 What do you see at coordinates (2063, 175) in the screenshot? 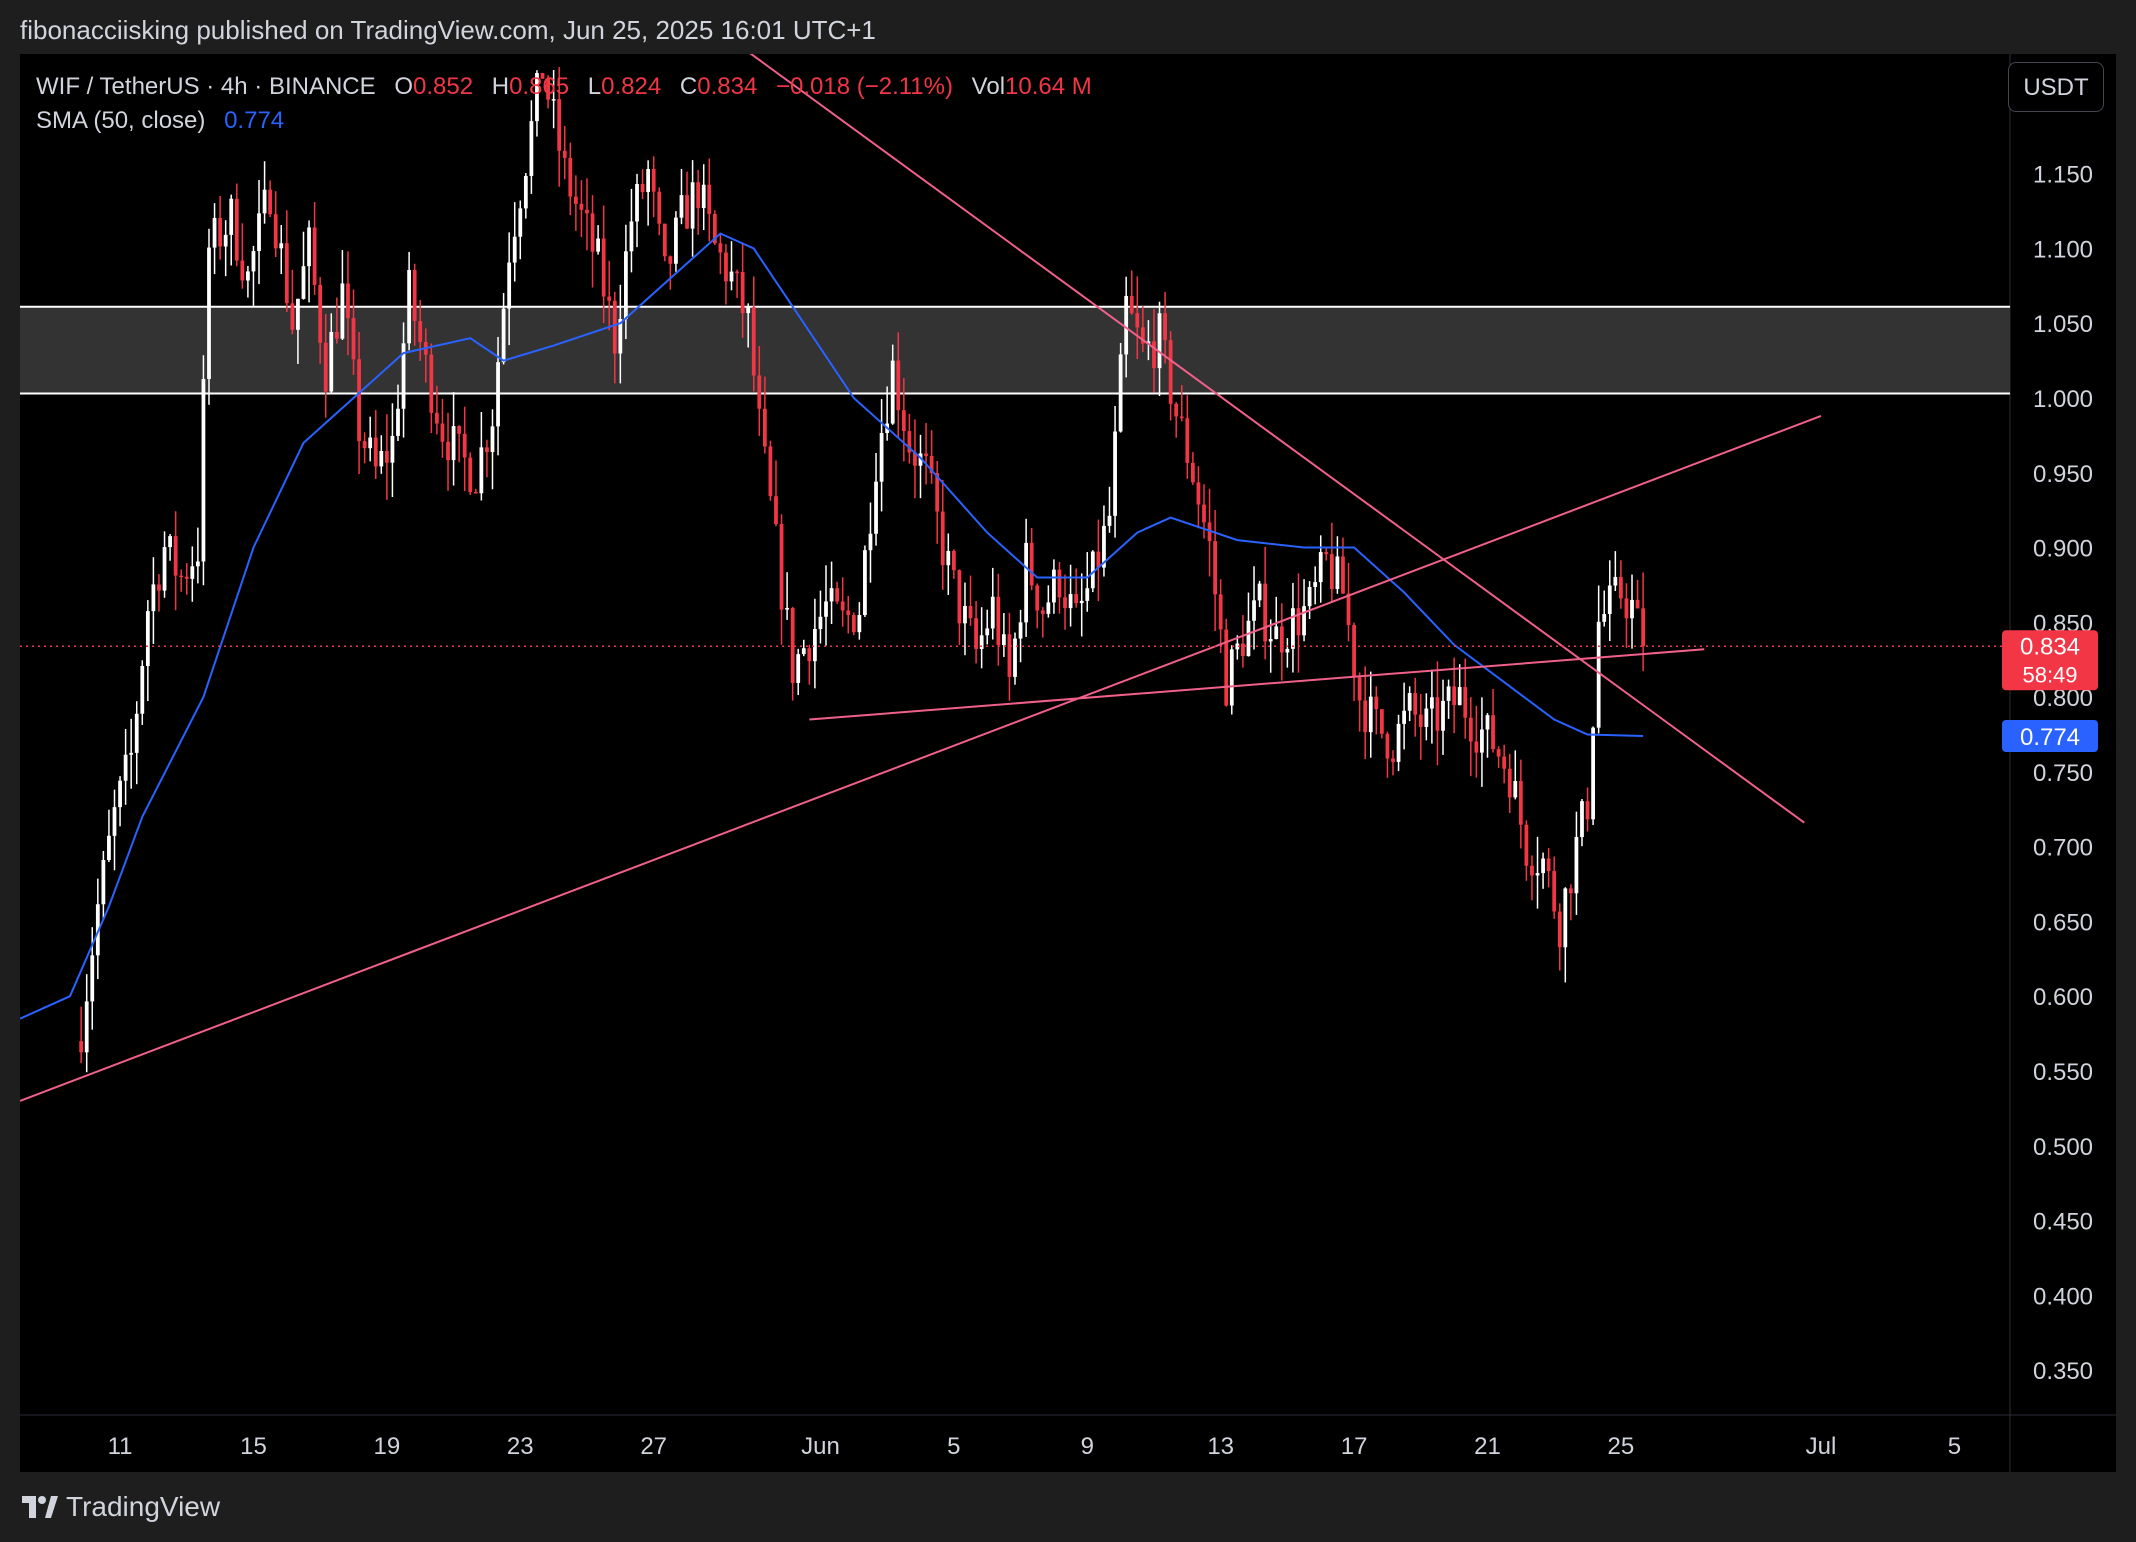
I see `price-tick-label: 1.150` at bounding box center [2063, 175].